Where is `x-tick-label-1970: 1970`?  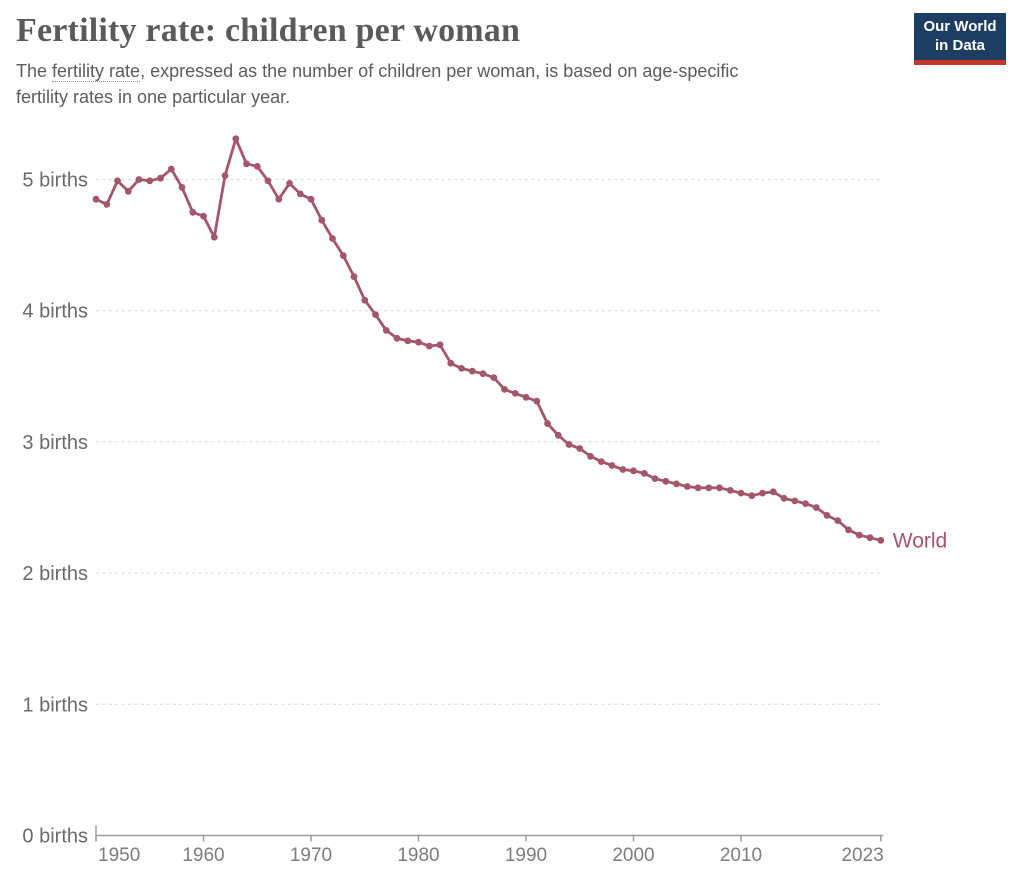
x-tick-label-1970: 1970 is located at coordinates (311, 855).